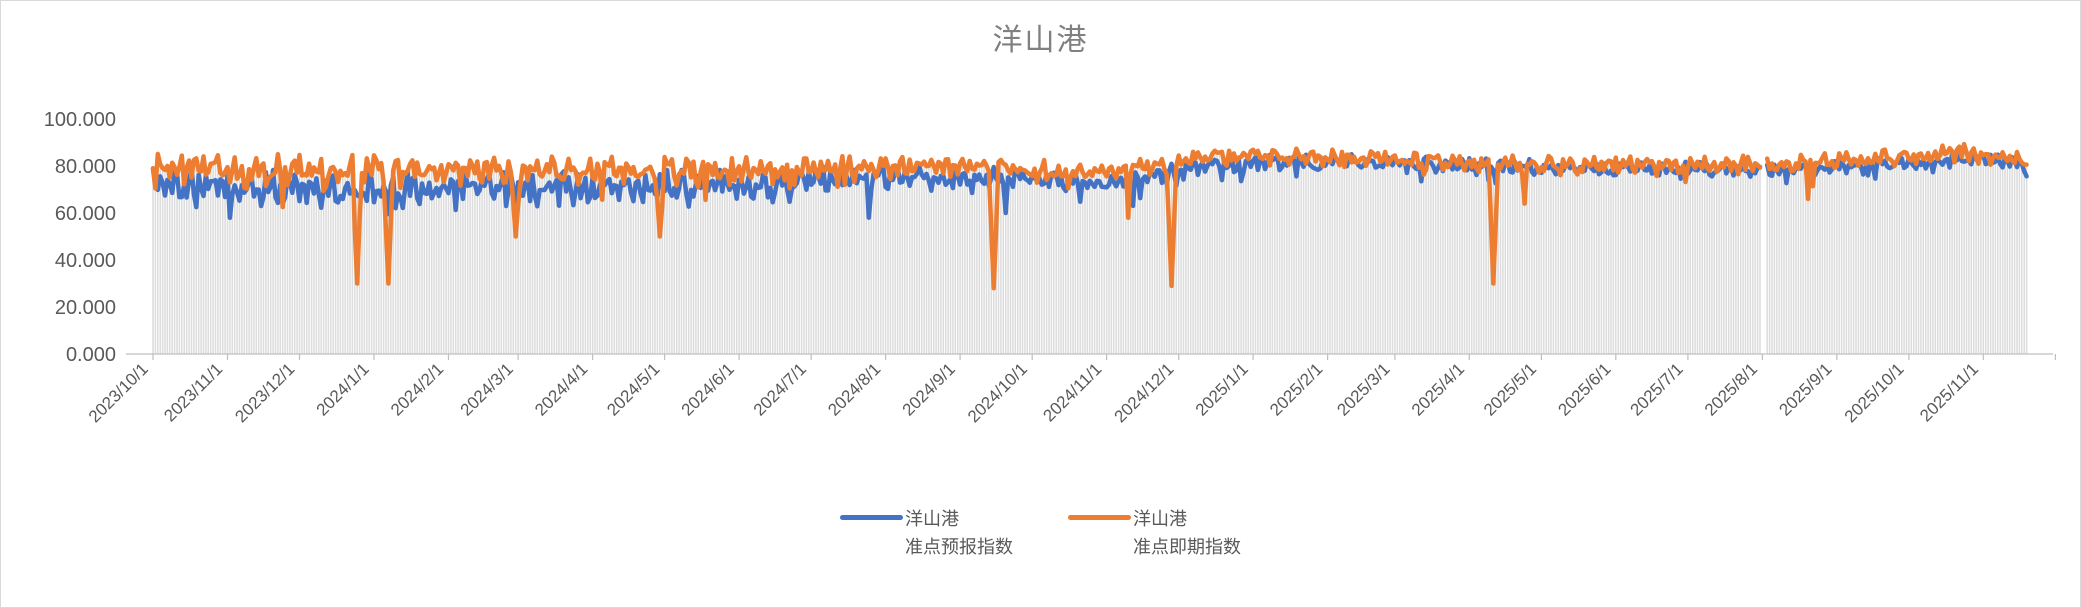 This screenshot has width=2081, height=608. I want to click on x-axis-label: 2025/1/1, so click(1222, 389).